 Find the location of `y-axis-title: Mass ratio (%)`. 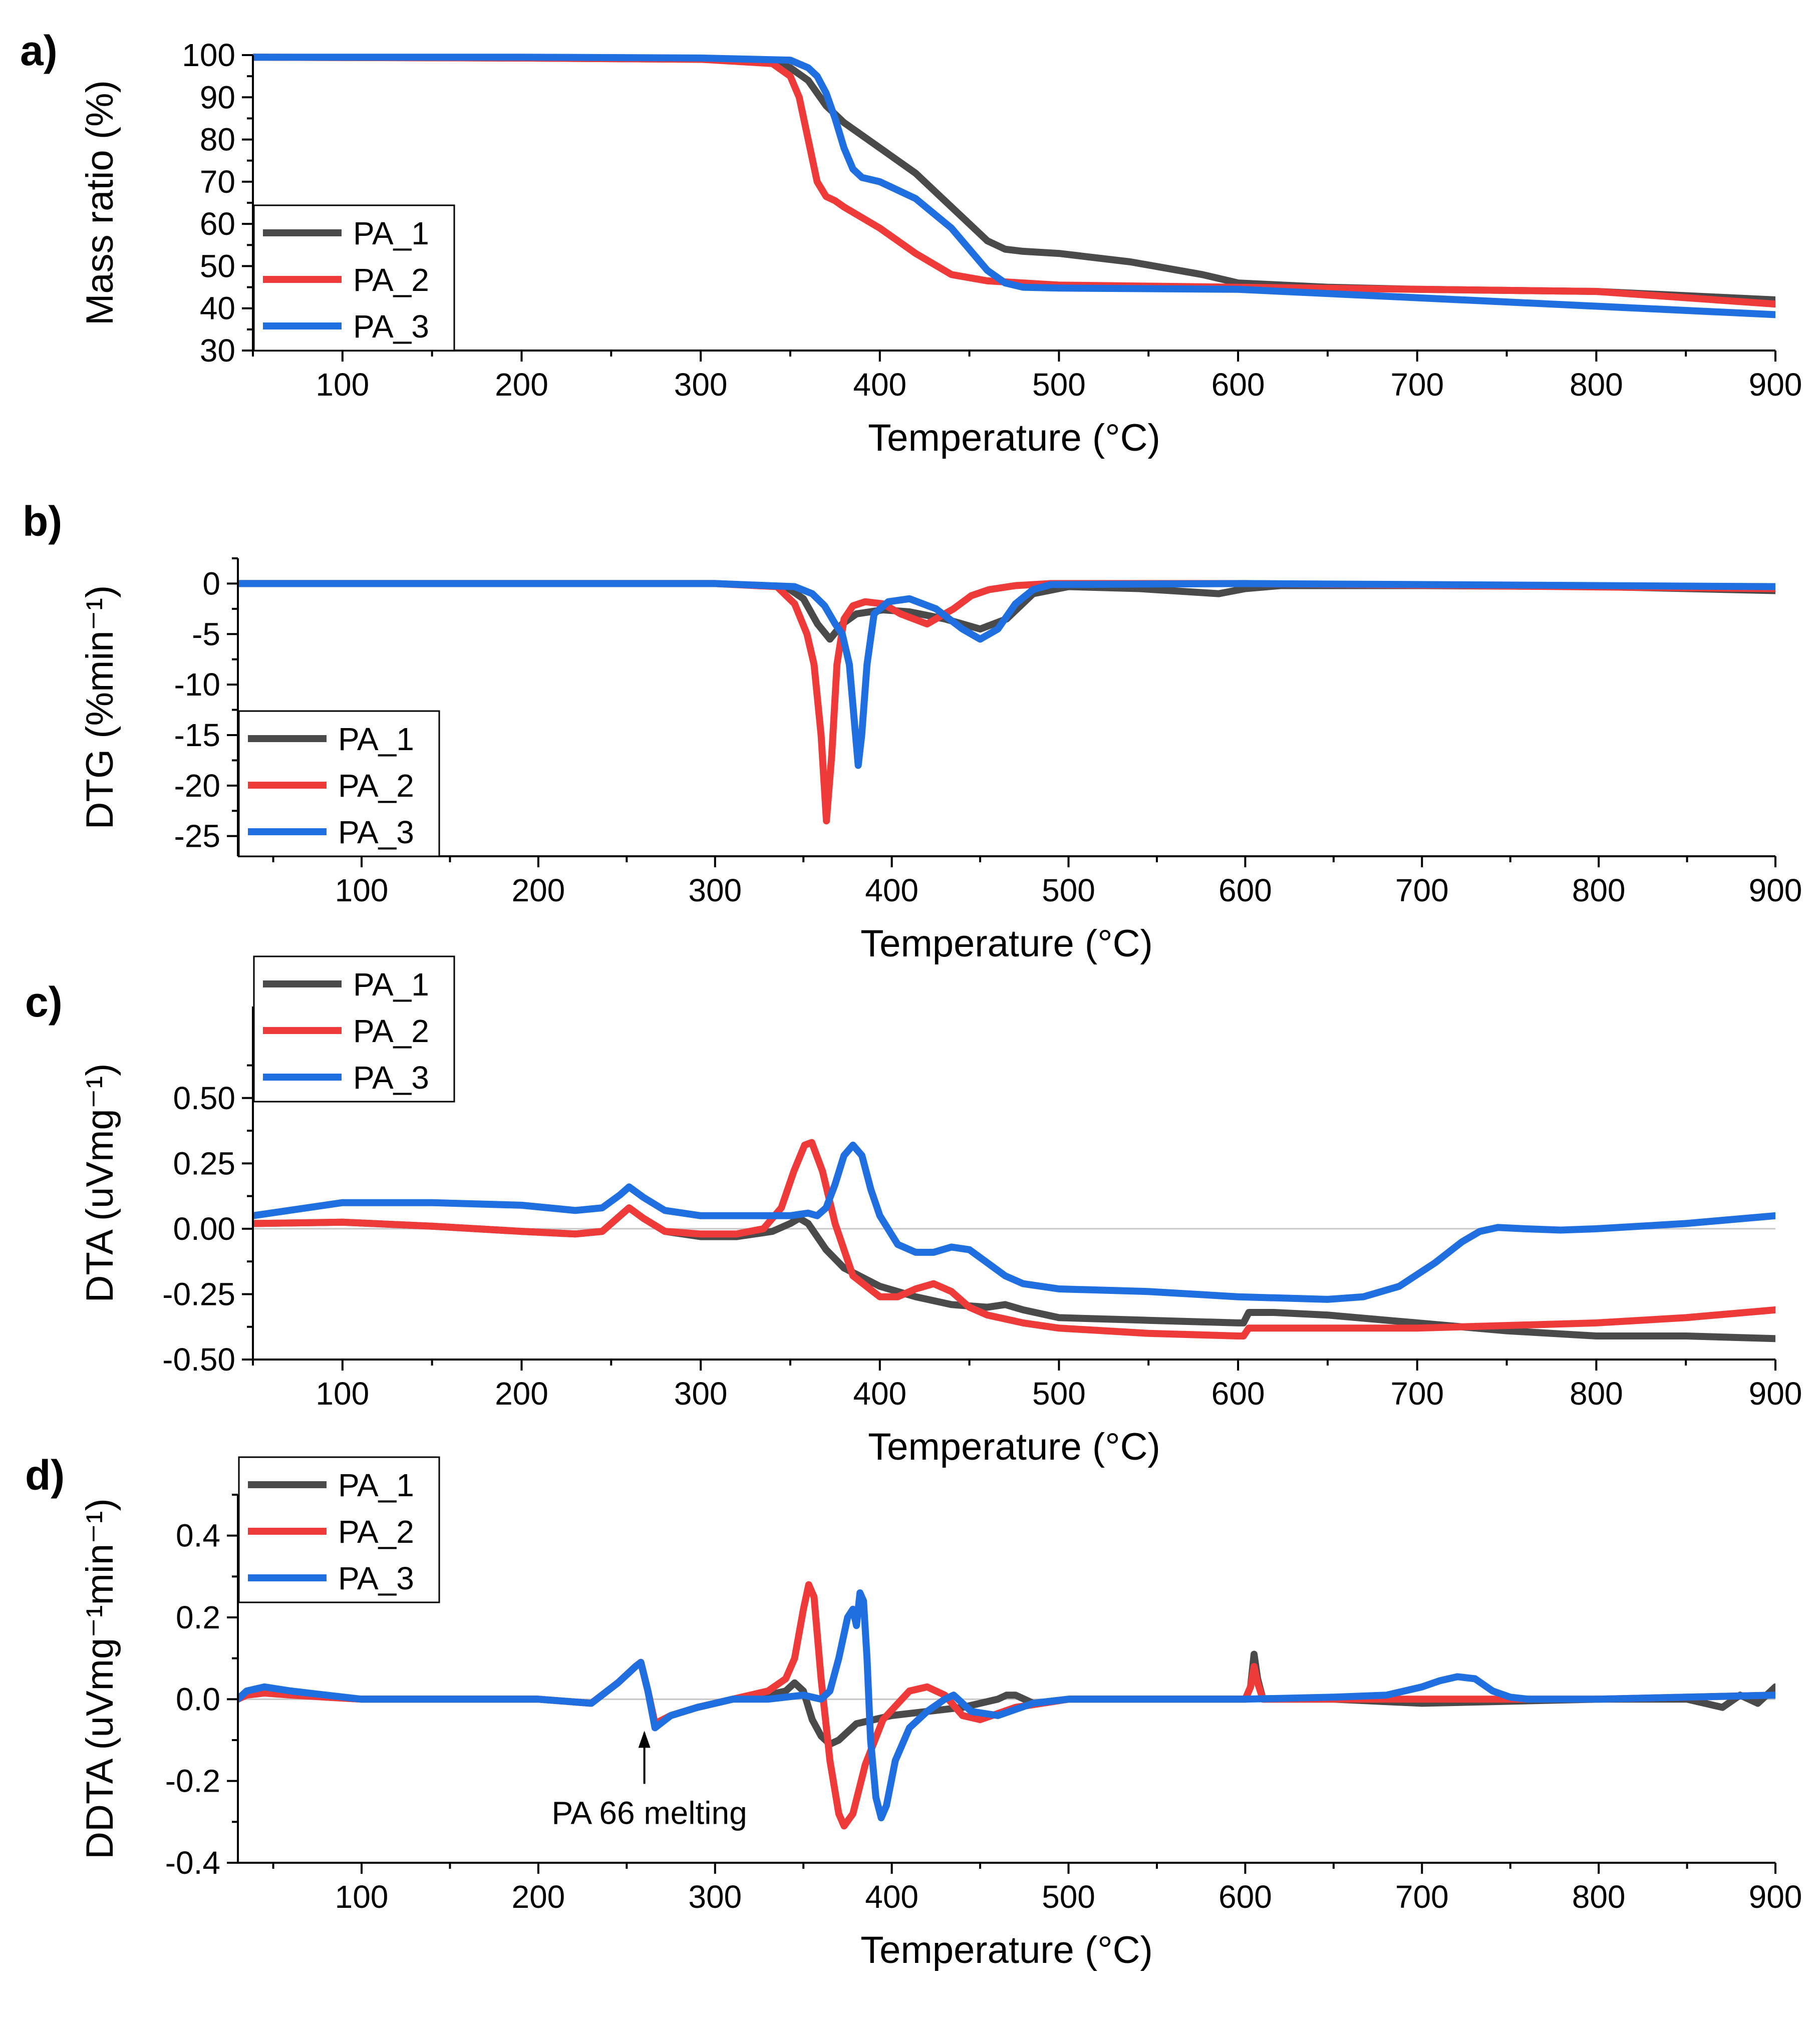

y-axis-title: Mass ratio (%) is located at coordinates (100, 202).